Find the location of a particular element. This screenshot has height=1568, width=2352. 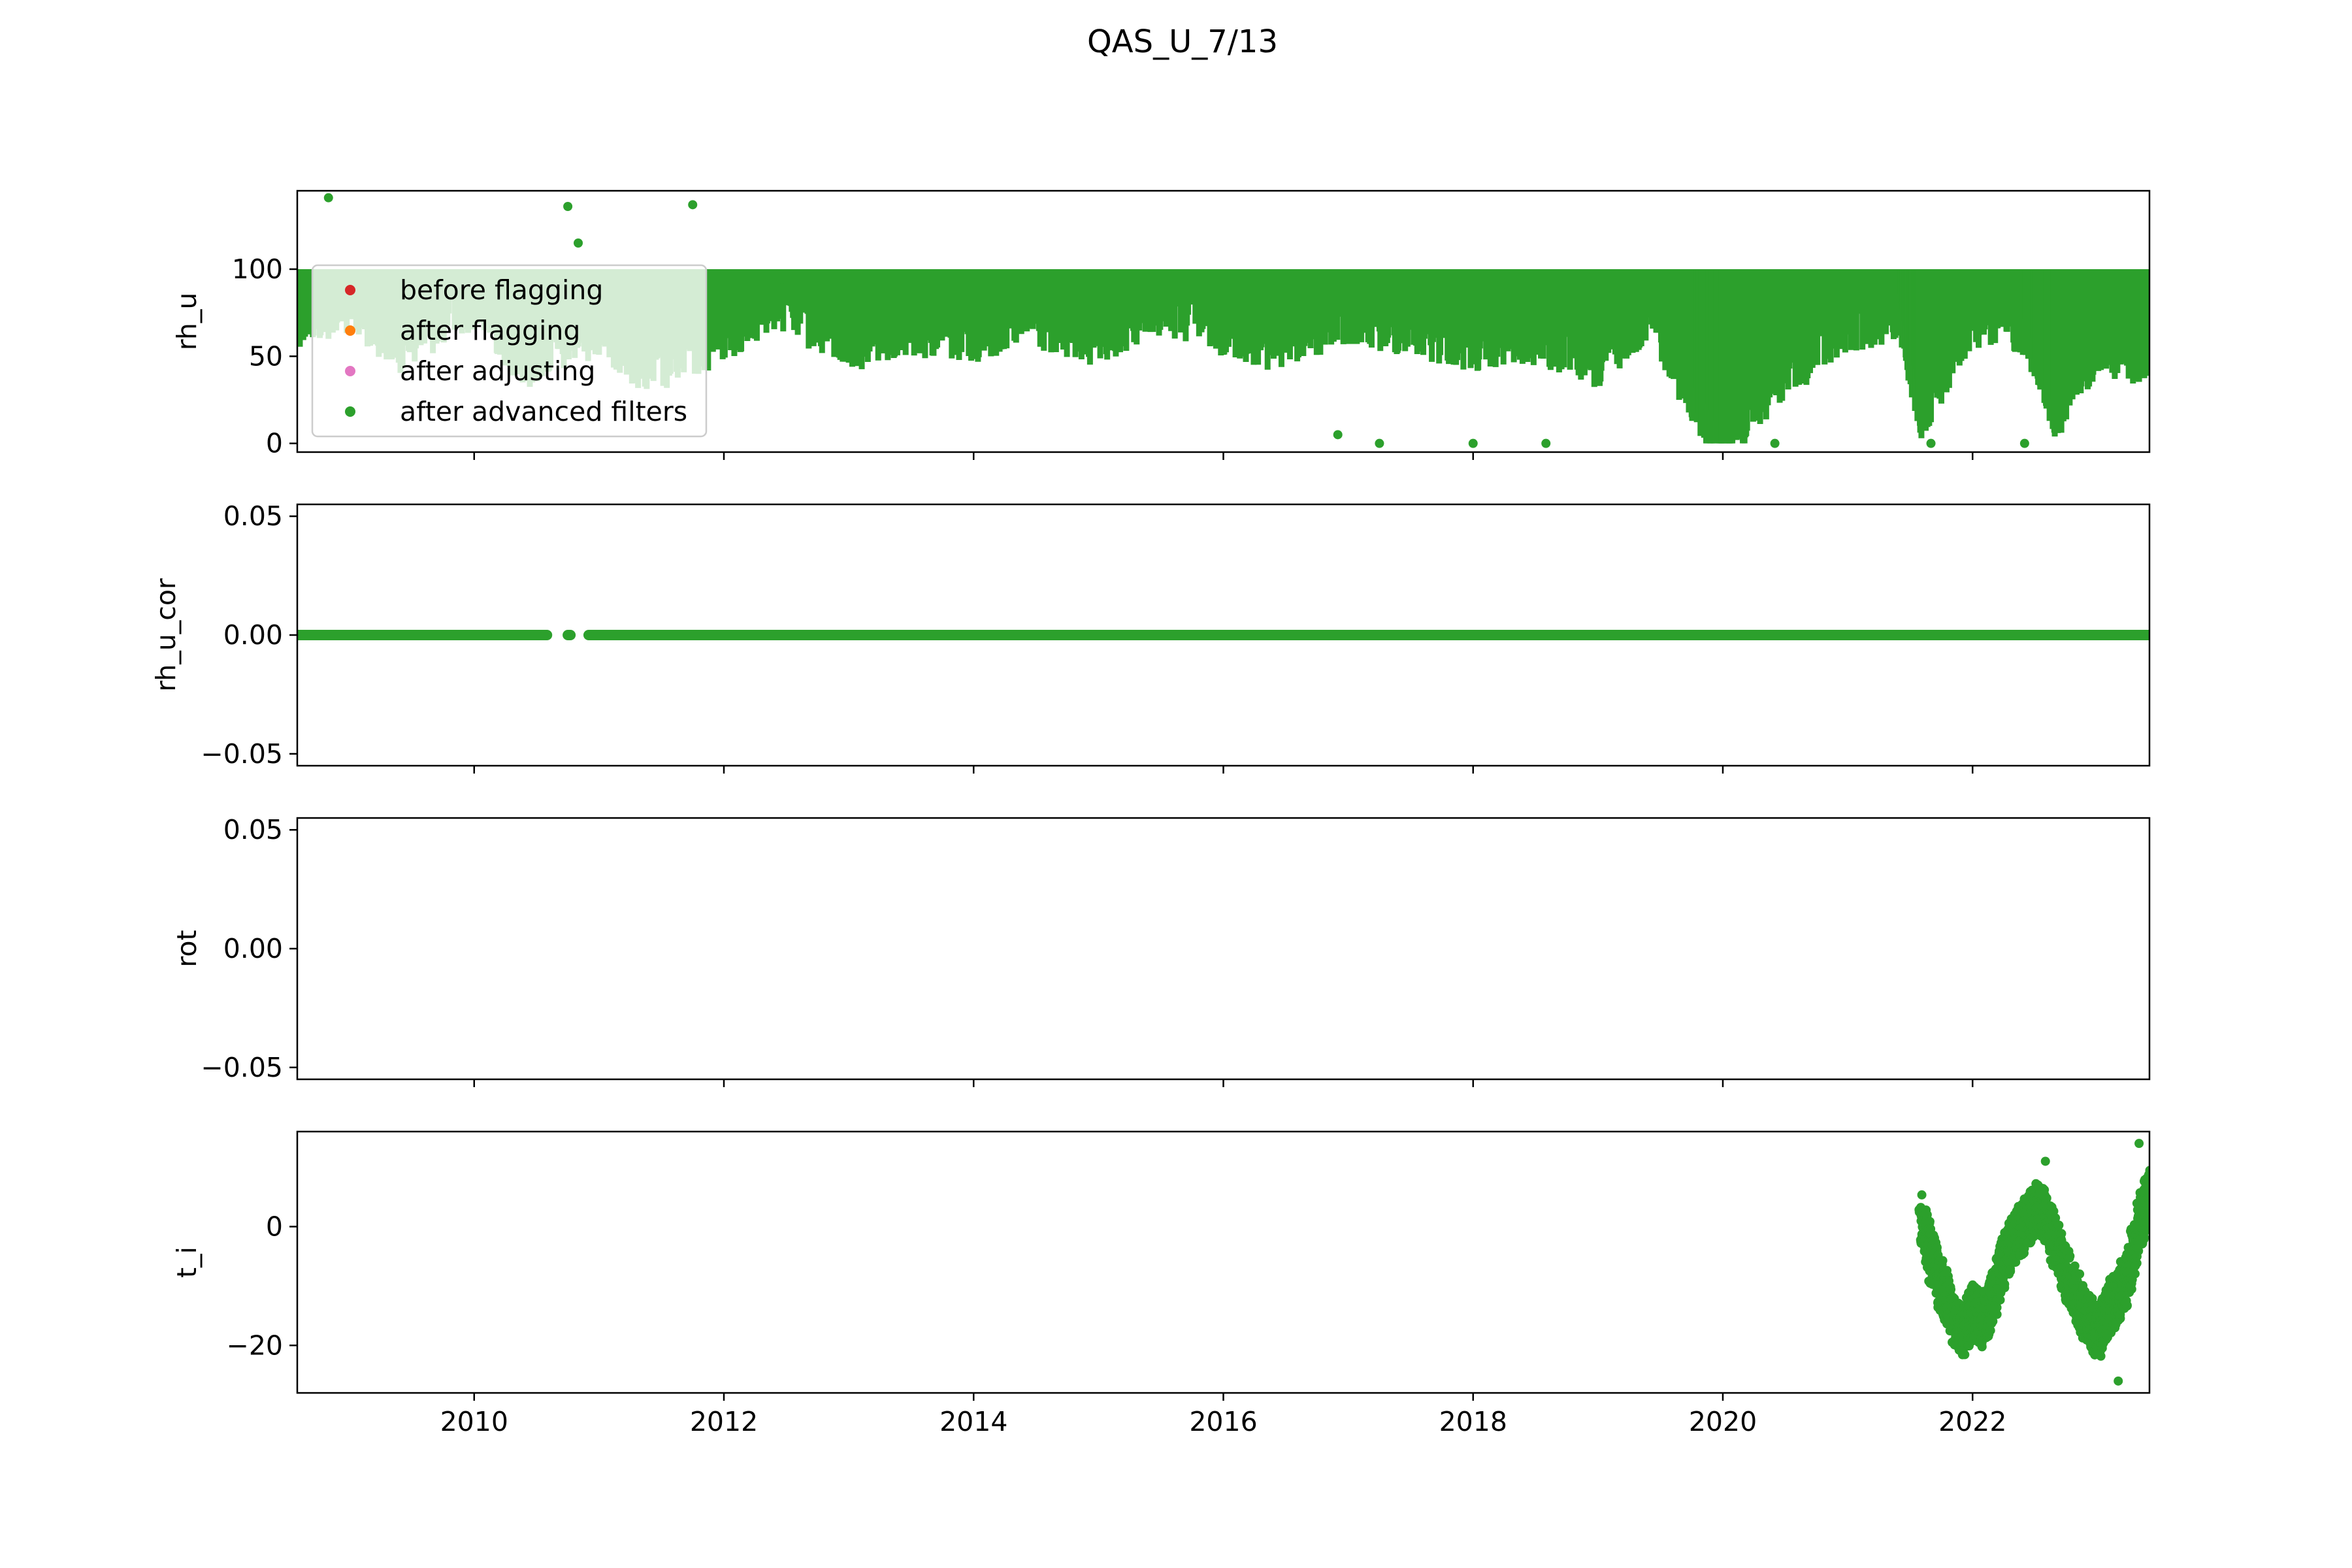

legend-label: after advanced filters is located at coordinates (543, 411).